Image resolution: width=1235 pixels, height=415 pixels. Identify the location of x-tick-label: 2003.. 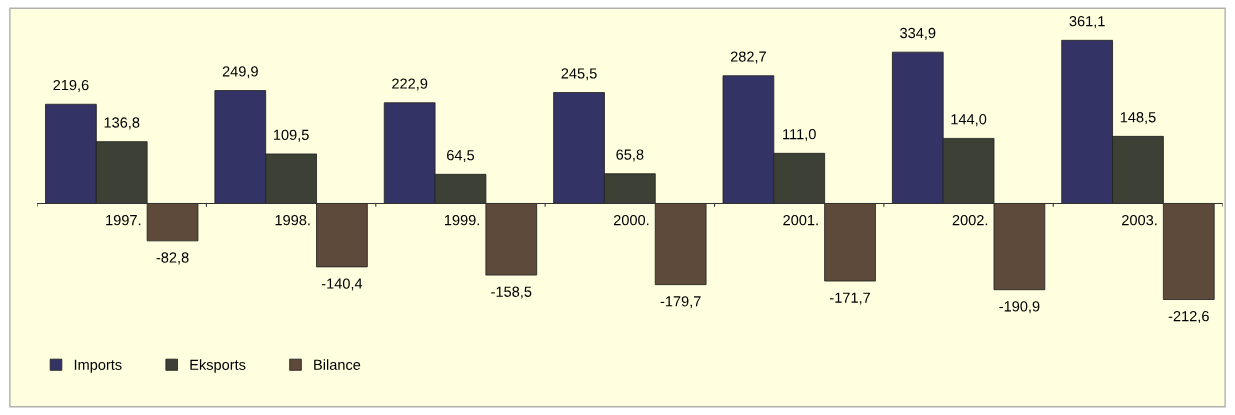
(1139, 220).